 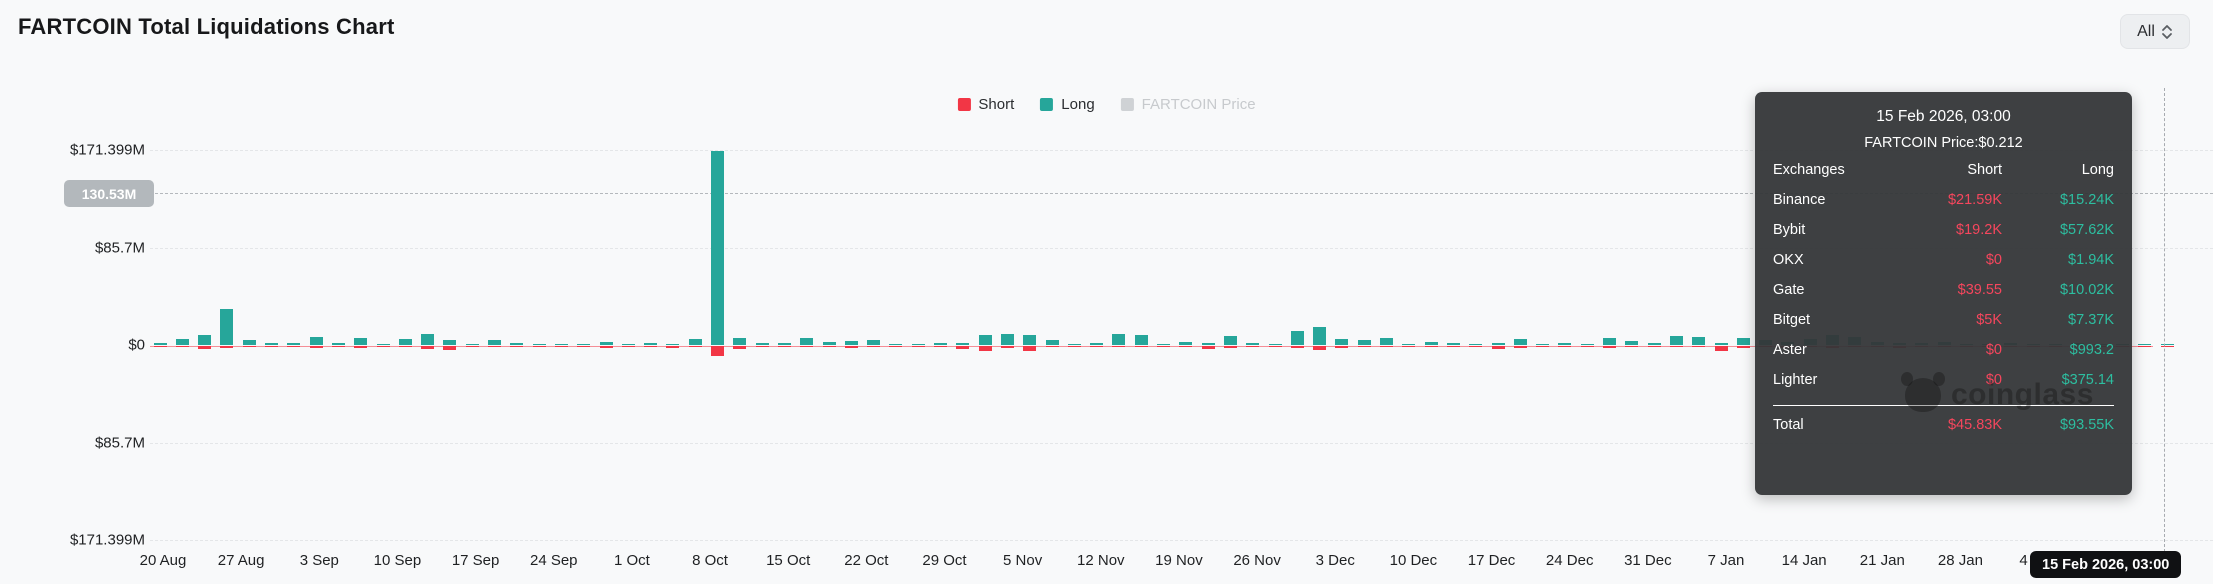 I want to click on legend-item-short: Short, so click(x=985, y=104).